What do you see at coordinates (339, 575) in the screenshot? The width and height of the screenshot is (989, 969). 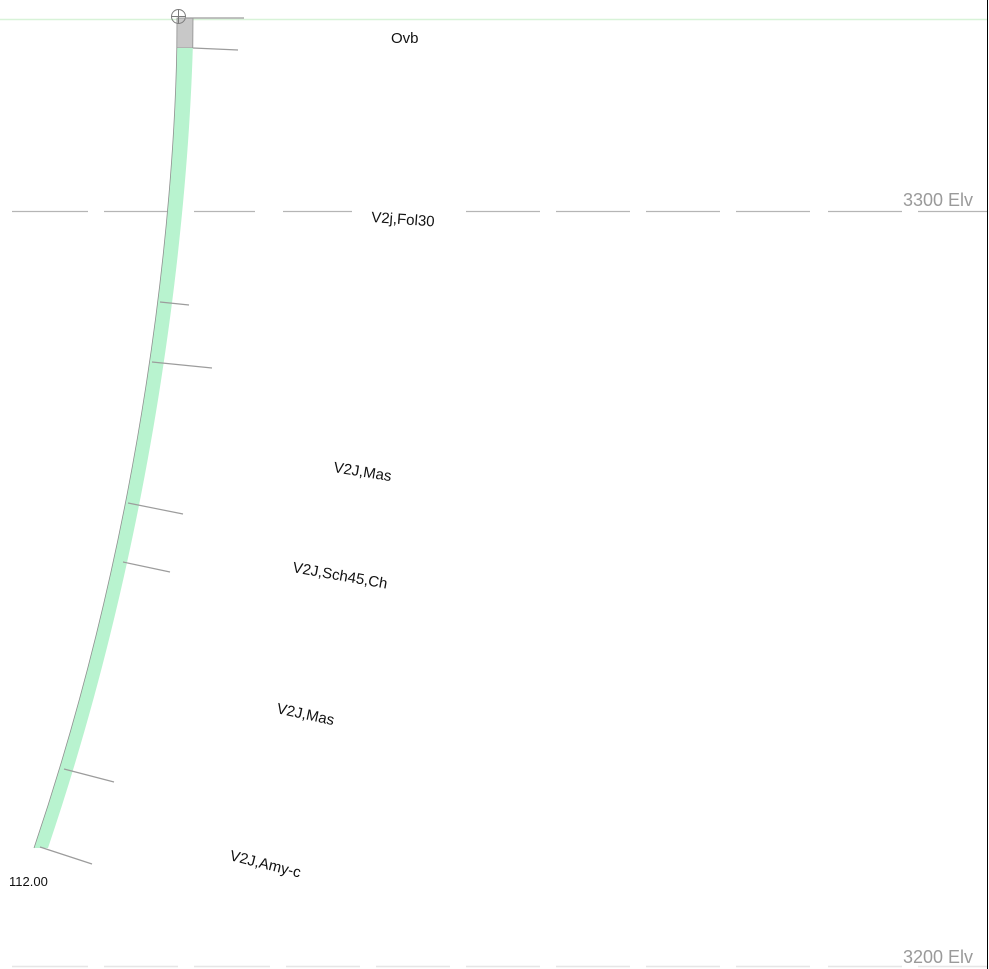 I see `interval-label-v2j-sch45-ch: V2J,Sch45,Ch` at bounding box center [339, 575].